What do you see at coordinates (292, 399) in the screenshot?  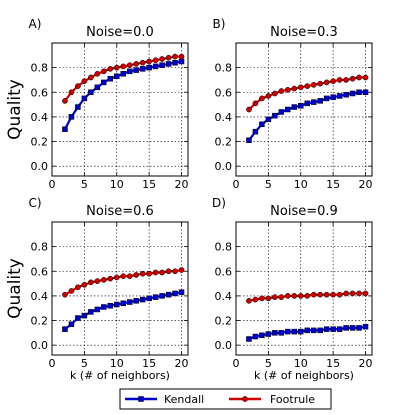 I see `legend-label-footrule: Footrule` at bounding box center [292, 399].